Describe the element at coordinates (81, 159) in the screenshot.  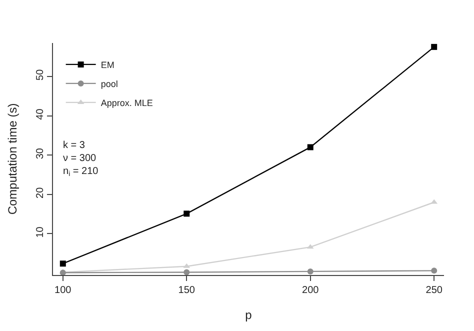
I see `annotation: k = 3 ν = 300 n$_{i}$ = 210` at that location.